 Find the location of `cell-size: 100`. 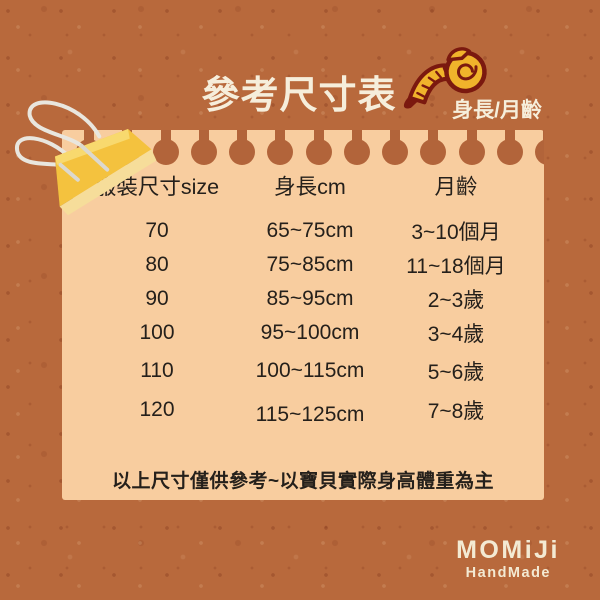

cell-size: 100 is located at coordinates (157, 332).